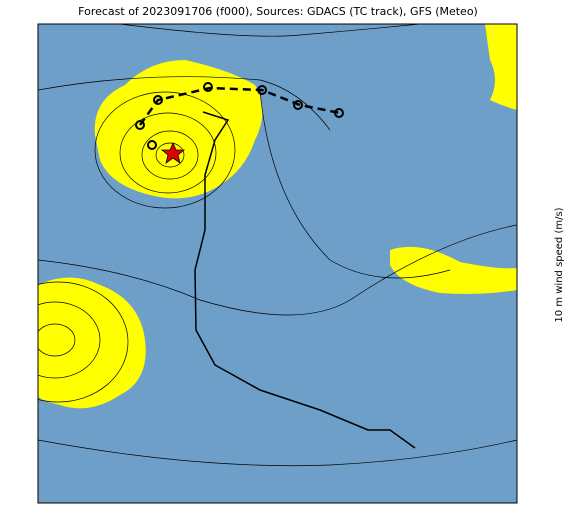 The height and width of the screenshot is (532, 575). I want to click on forecast-track, so click(239, 106).